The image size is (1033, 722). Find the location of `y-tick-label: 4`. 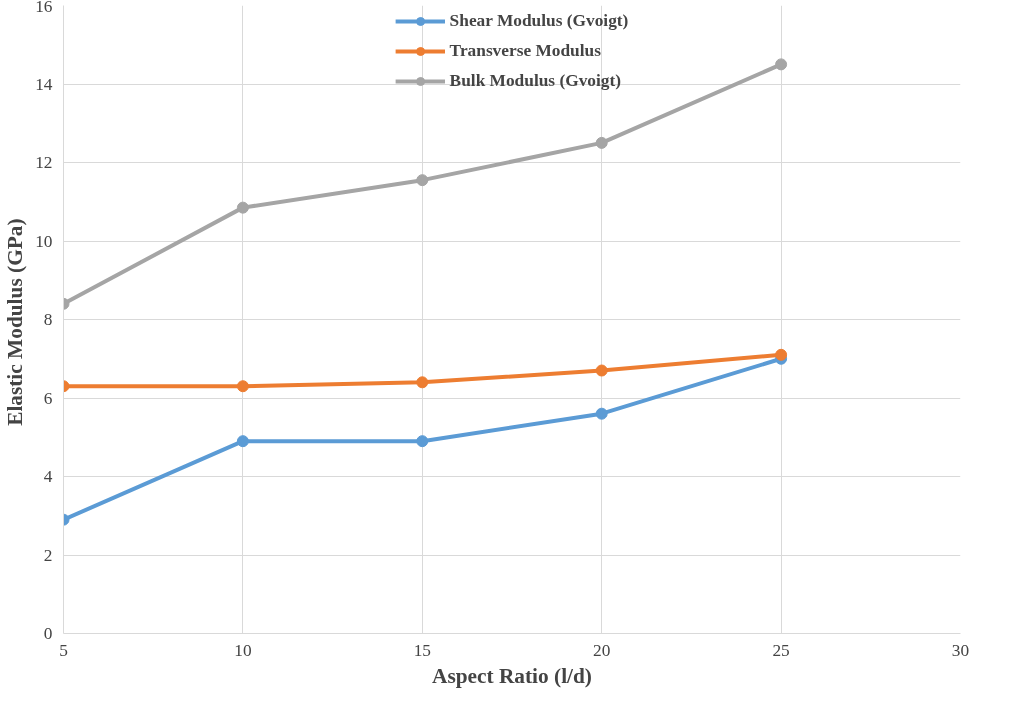

y-tick-label: 4 is located at coordinates (48, 476).